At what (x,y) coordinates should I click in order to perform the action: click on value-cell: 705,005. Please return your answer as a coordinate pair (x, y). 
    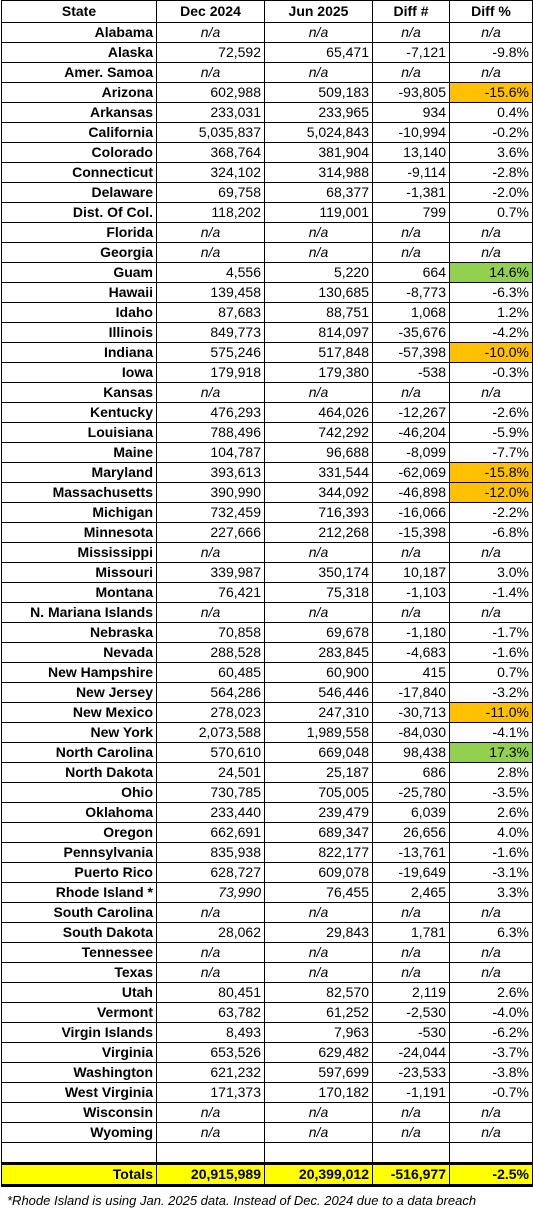
    Looking at the image, I should click on (318, 792).